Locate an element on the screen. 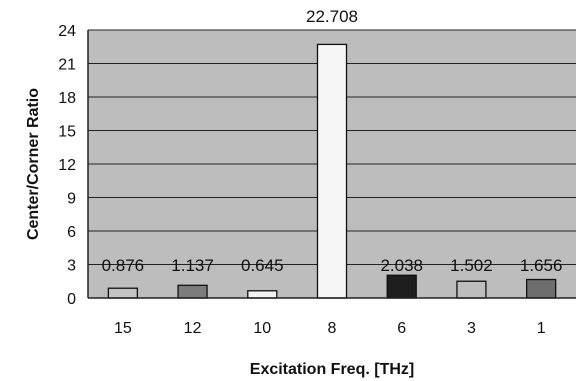  x-tick-label: 1 is located at coordinates (541, 328).